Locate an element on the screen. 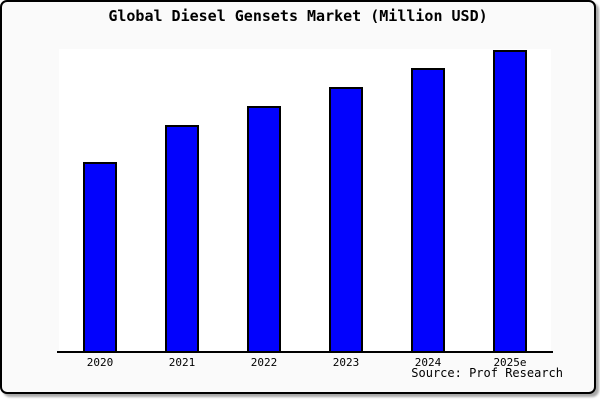 This screenshot has width=600, height=400. bar-2025e is located at coordinates (510, 201).